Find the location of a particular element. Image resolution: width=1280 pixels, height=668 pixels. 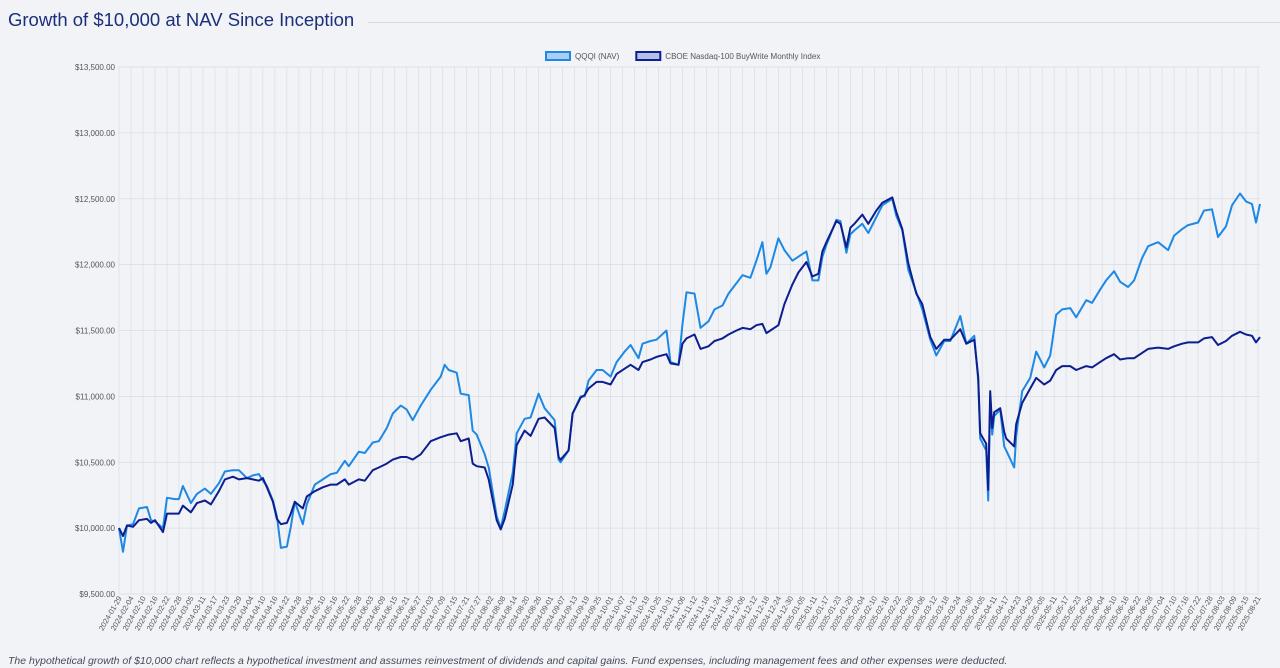

y-tick-label: $12,000.00 is located at coordinates (95, 265).